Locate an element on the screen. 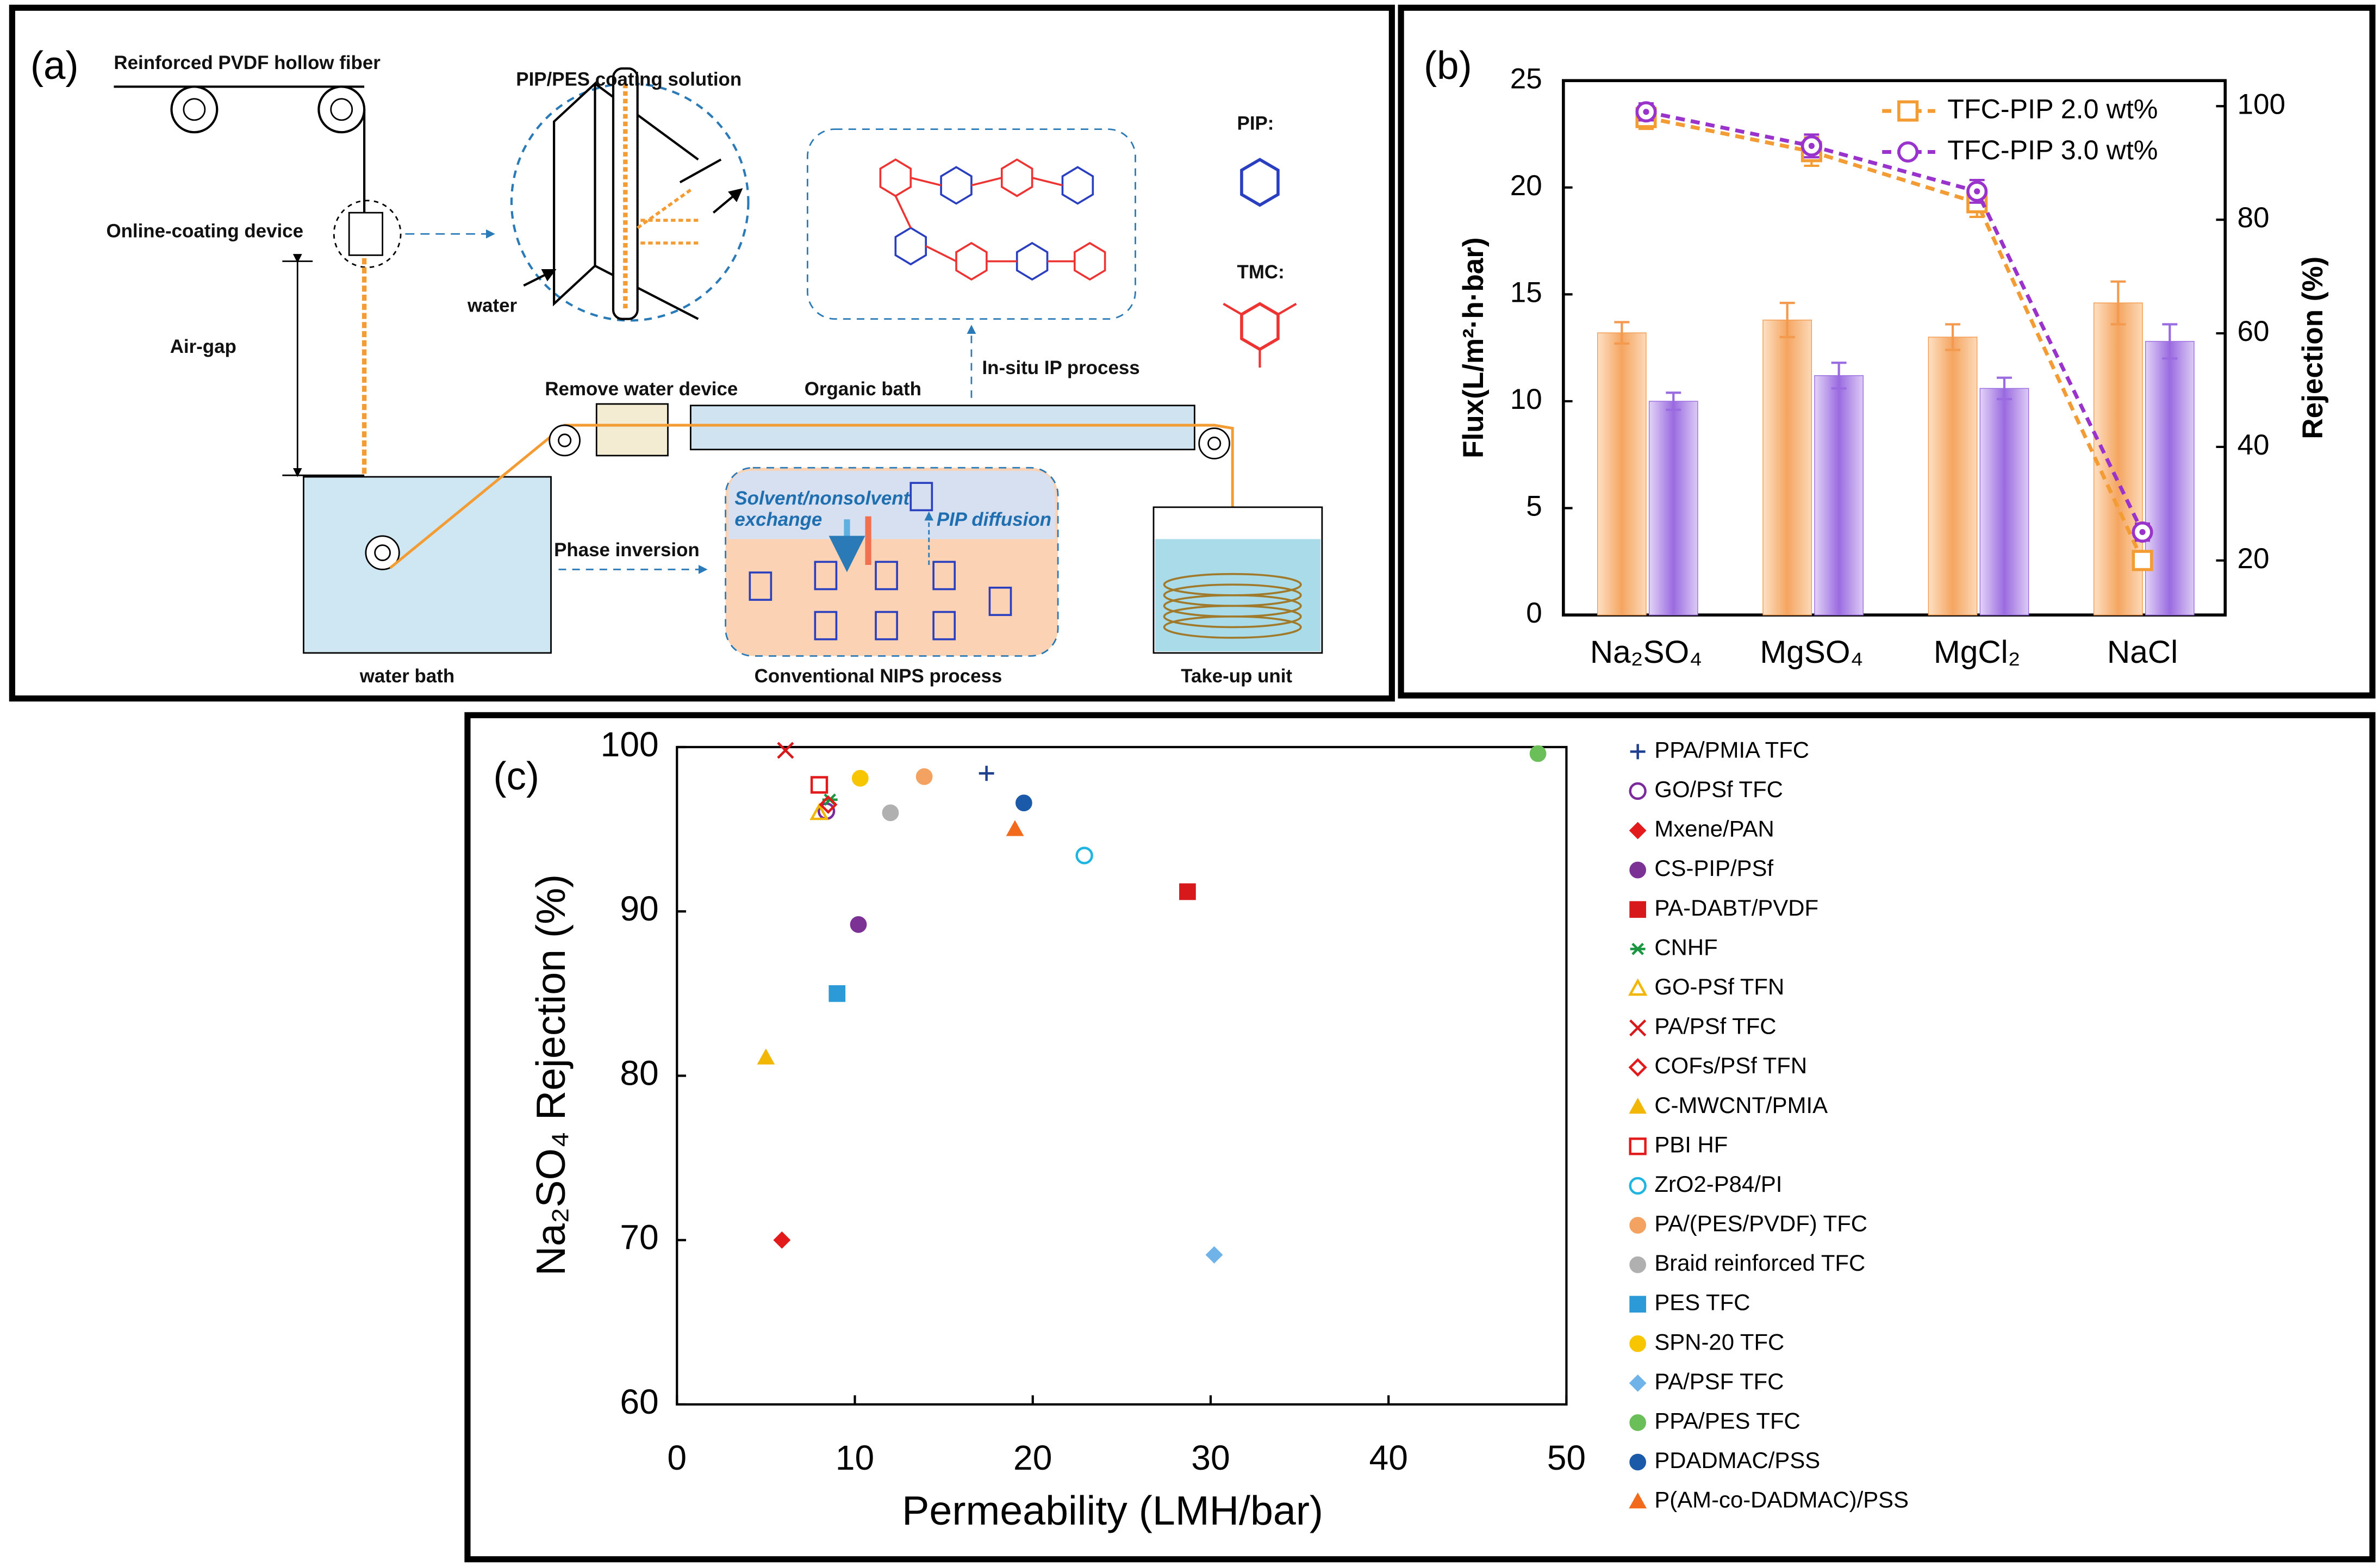 Image resolution: width=2380 pixels, height=1567 pixels. legend-label: PA/PSF TFC is located at coordinates (1719, 1381).